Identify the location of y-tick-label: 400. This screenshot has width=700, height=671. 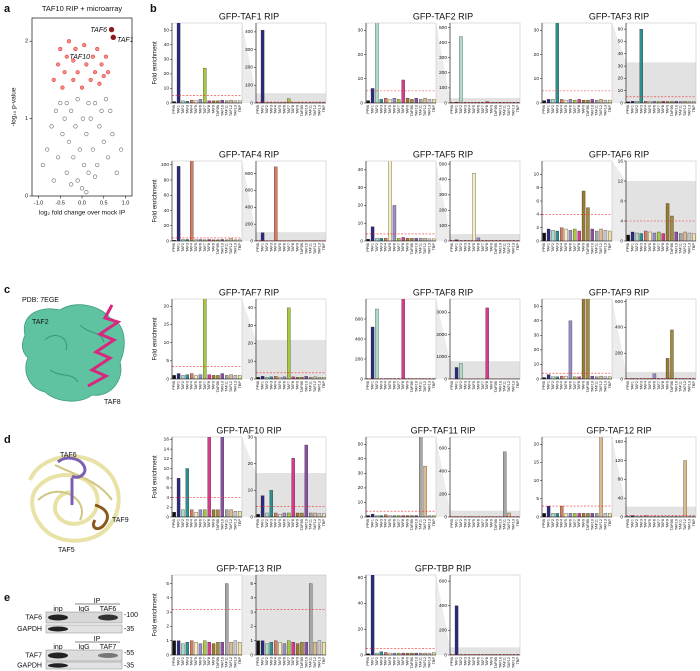
(359, 339).